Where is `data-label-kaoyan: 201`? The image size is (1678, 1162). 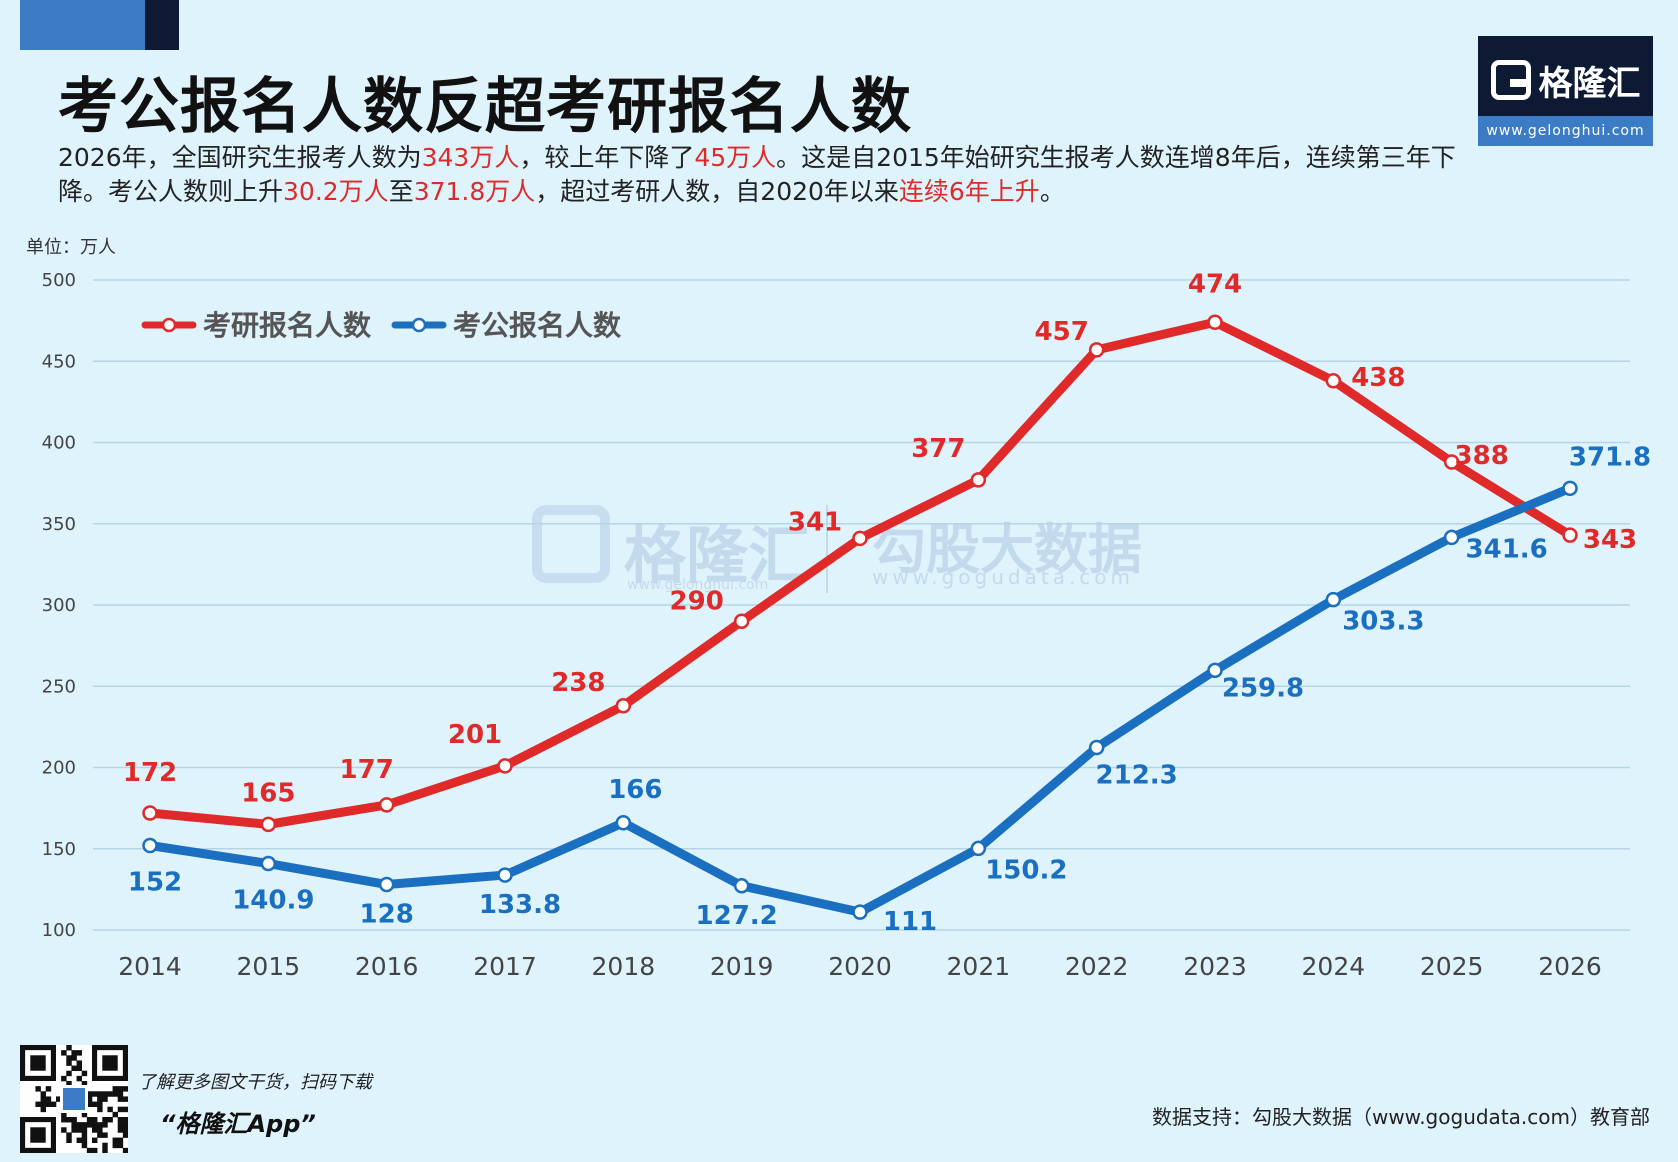
data-label-kaoyan: 201 is located at coordinates (475, 735).